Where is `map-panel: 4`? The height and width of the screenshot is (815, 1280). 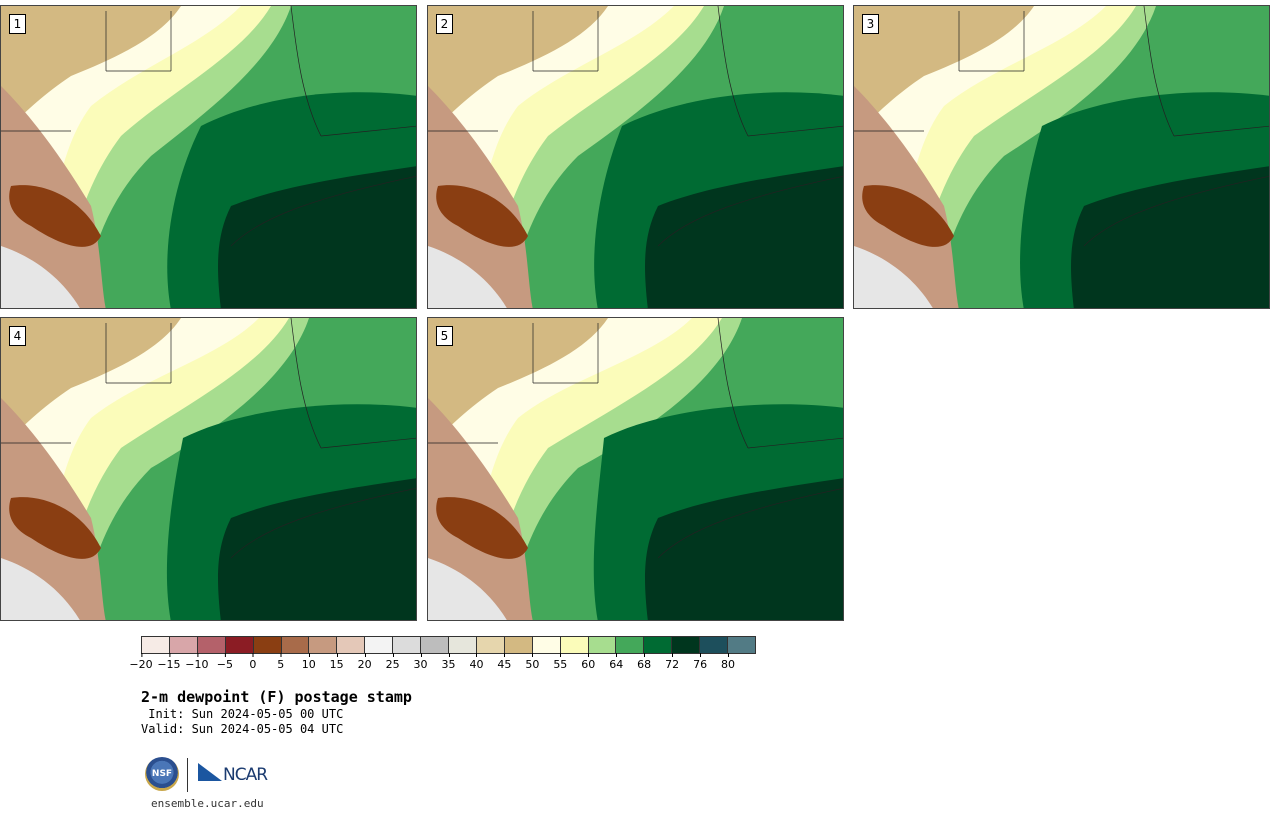 map-panel: 4 is located at coordinates (208, 469).